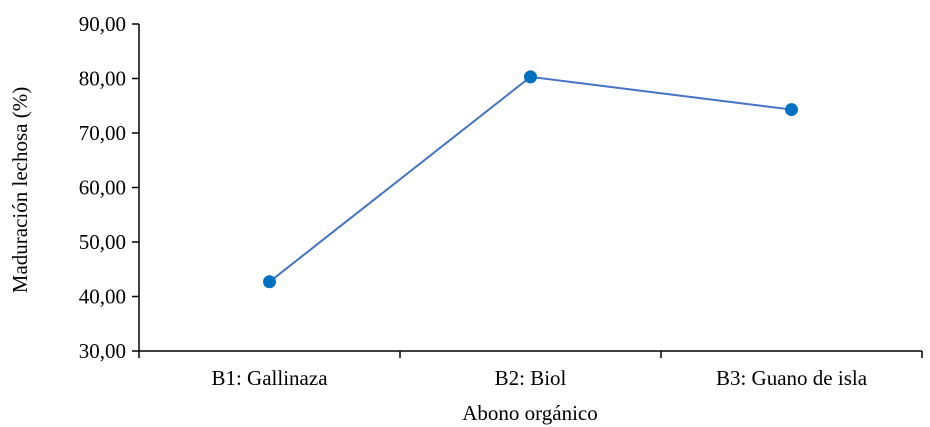 The image size is (930, 427). I want to click on y-tick-labels: 30,00 40,00 50,00 60,00 70,00 80,00 90,00, so click(109, 187).